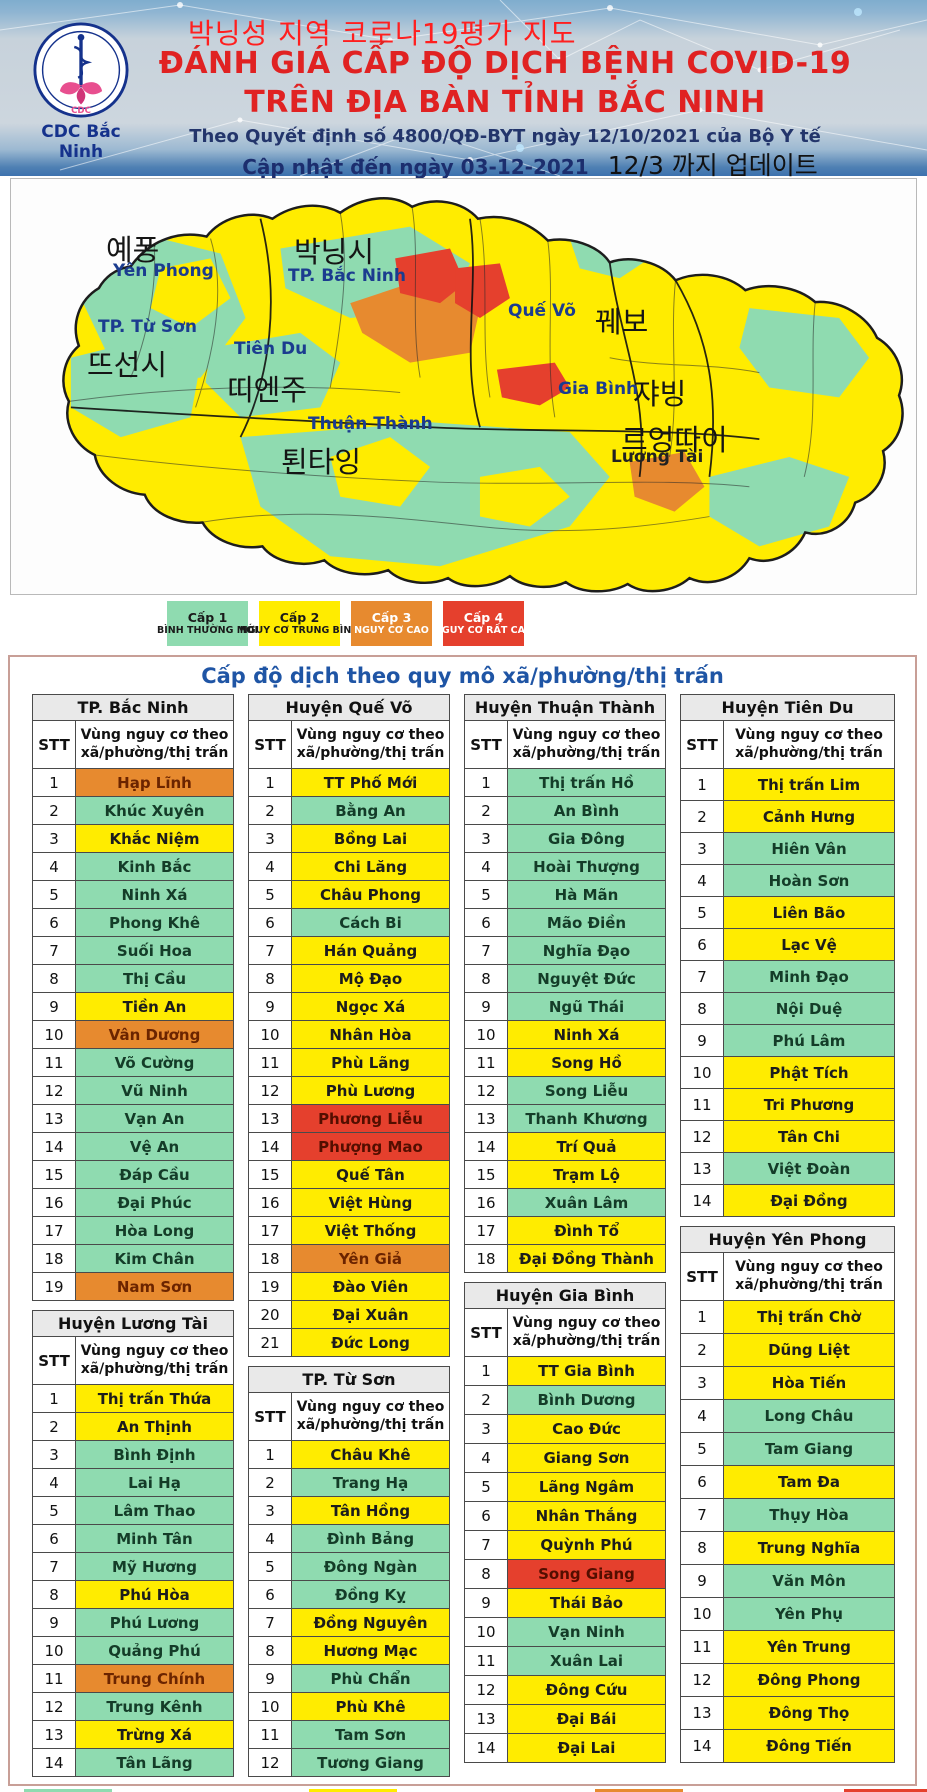 This screenshot has height=1792, width=927. Describe the element at coordinates (349, 1483) in the screenshot. I see `table-row: 2 Trang Hạ` at that location.